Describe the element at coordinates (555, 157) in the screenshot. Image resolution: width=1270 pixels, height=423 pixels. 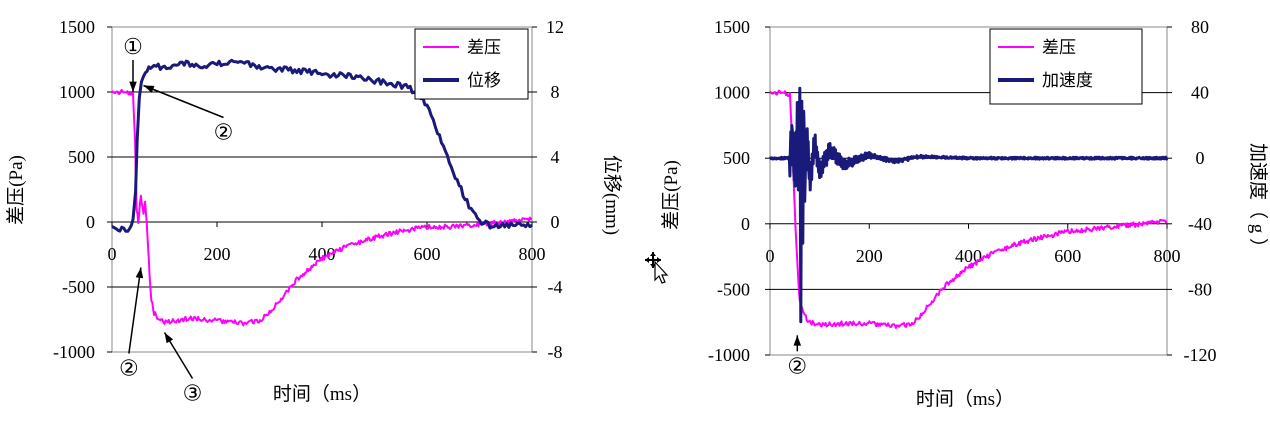
I see `y-right-tick-label: 4` at that location.